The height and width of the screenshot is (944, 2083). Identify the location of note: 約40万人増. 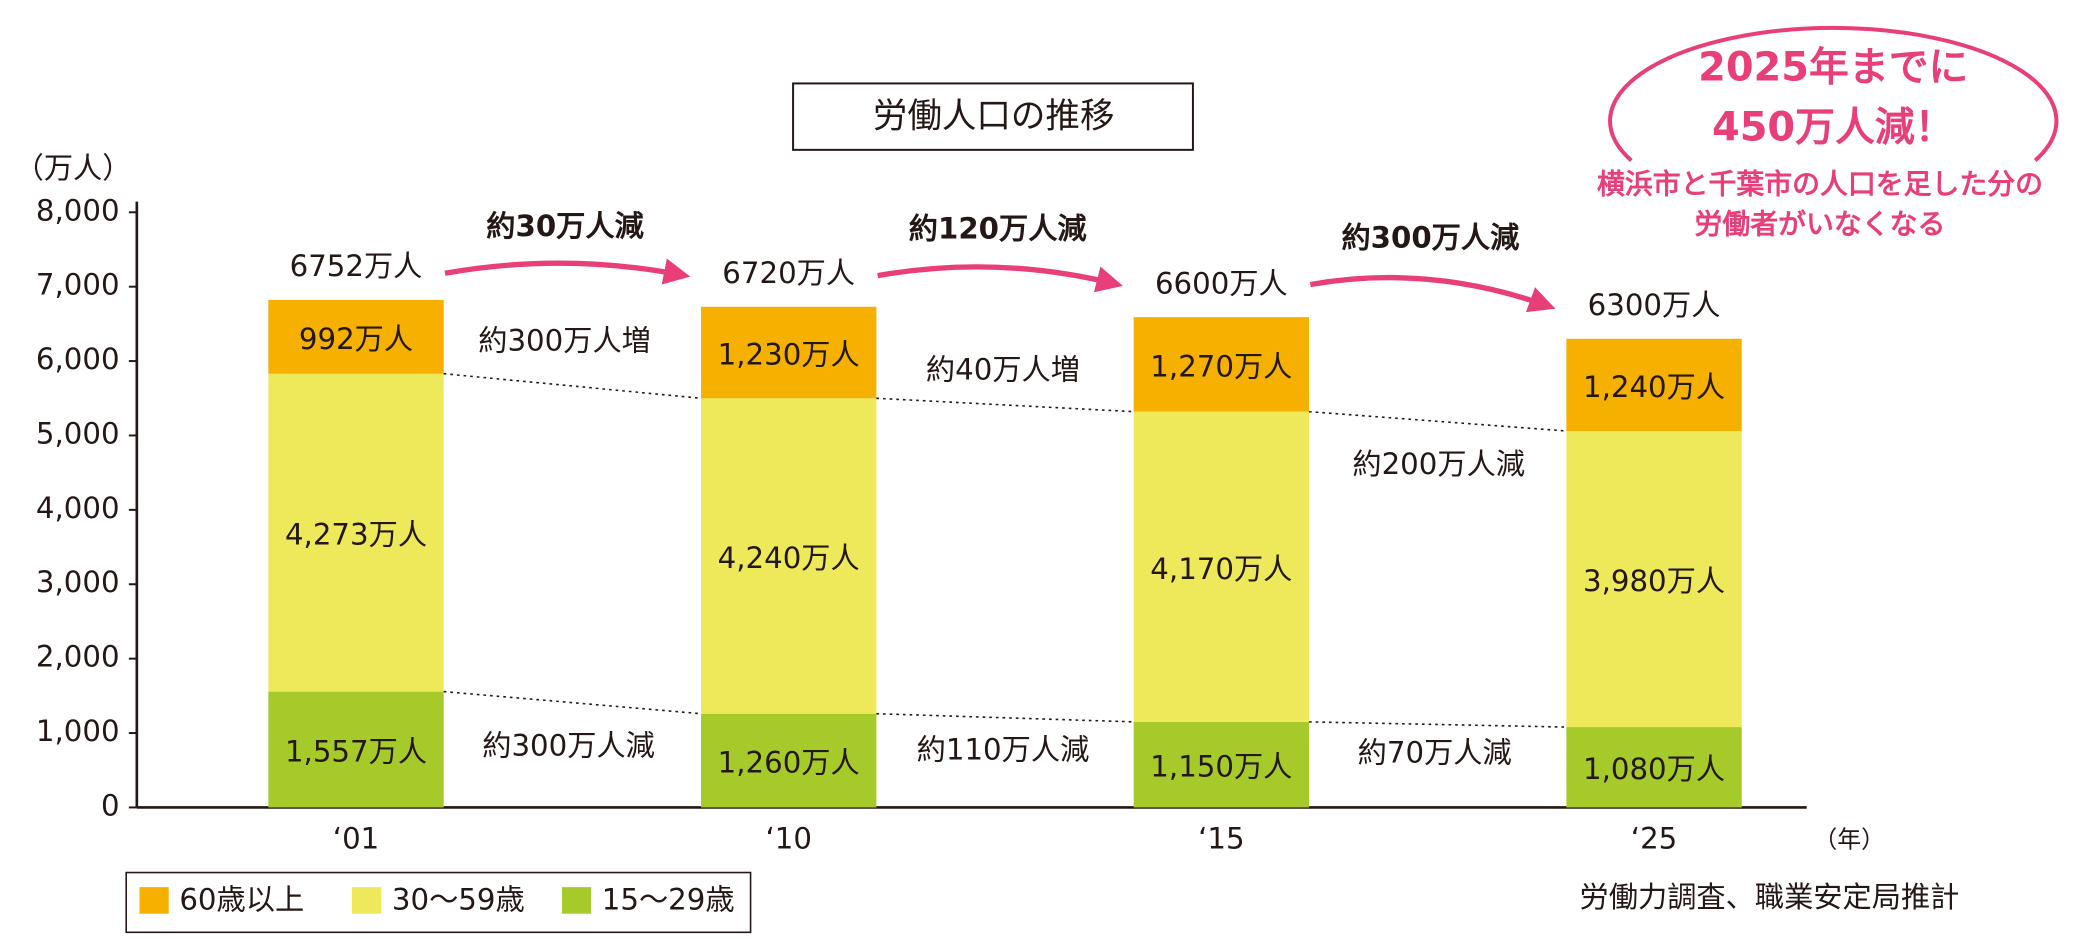
(1003, 370).